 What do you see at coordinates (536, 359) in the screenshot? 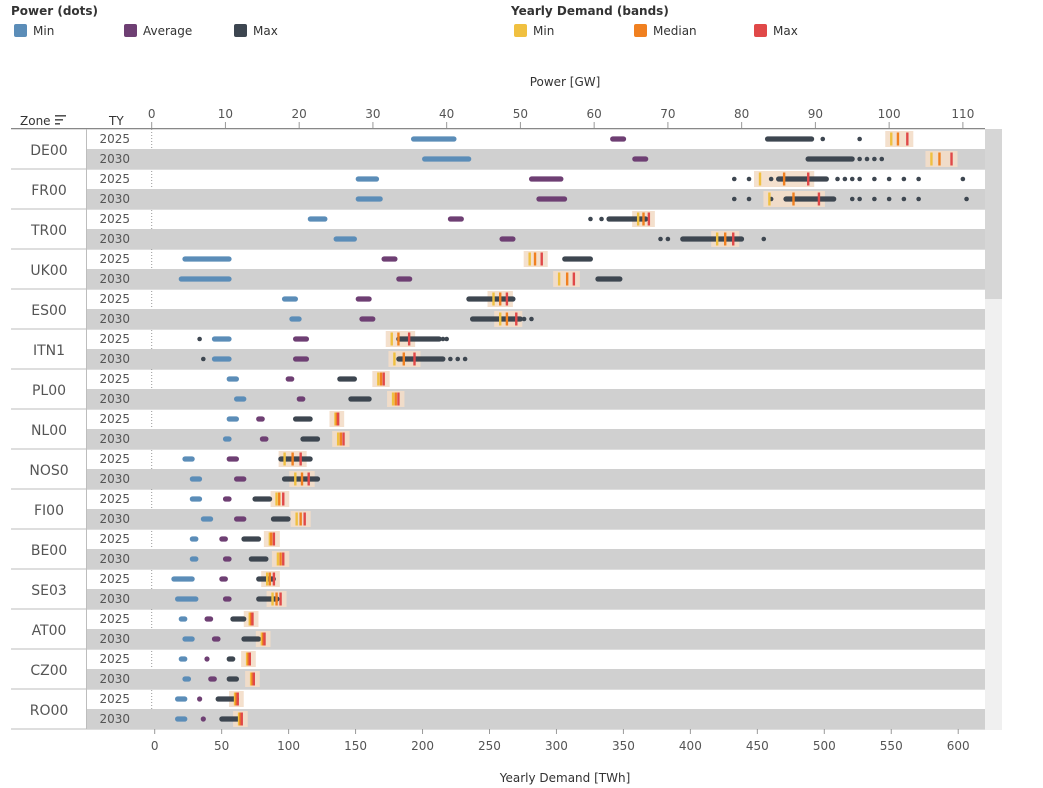
I see `row-band-itn1-2030` at bounding box center [536, 359].